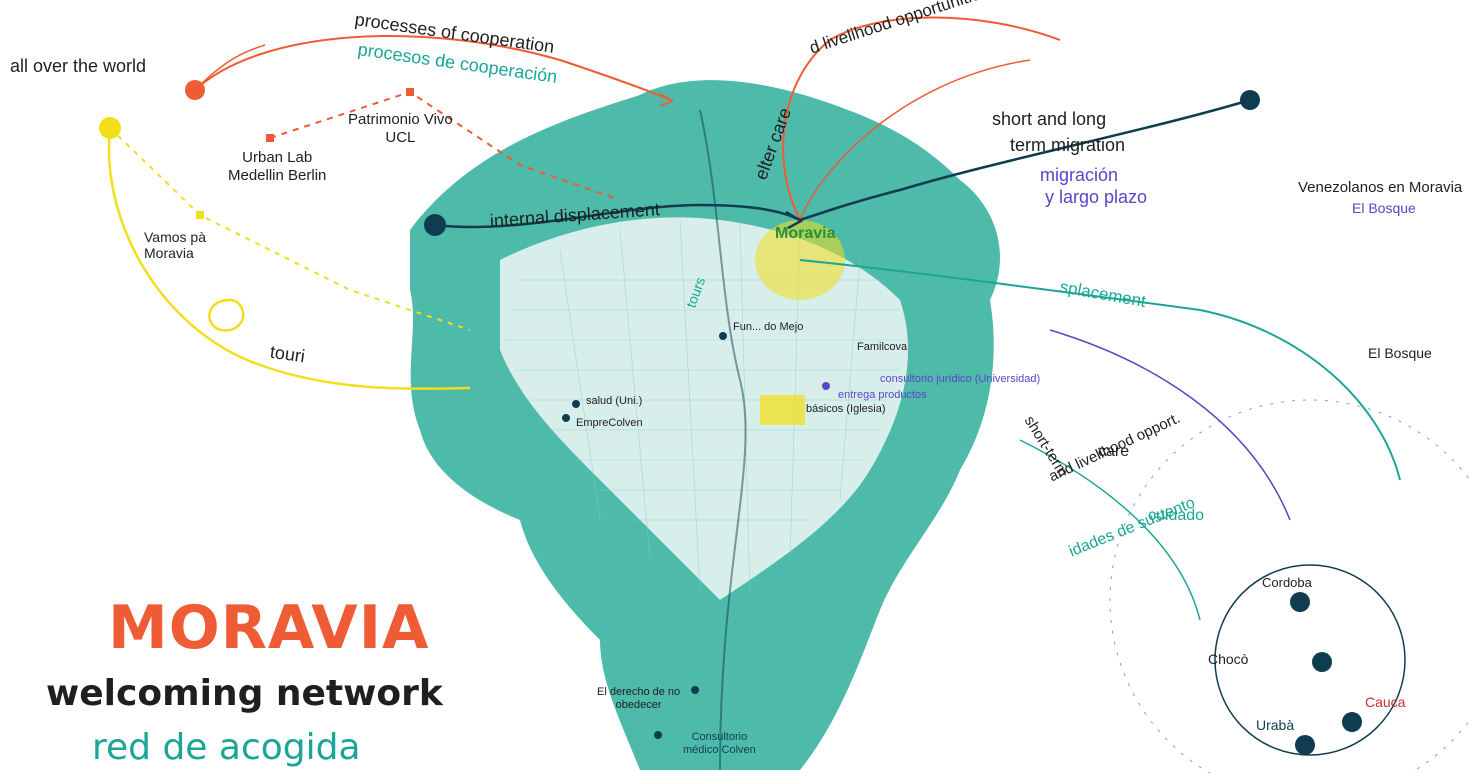 Image resolution: width=1471 pixels, height=773 pixels. Describe the element at coordinates (1400, 353) in the screenshot. I see `el-bosque-label-2: El Bosque` at that location.